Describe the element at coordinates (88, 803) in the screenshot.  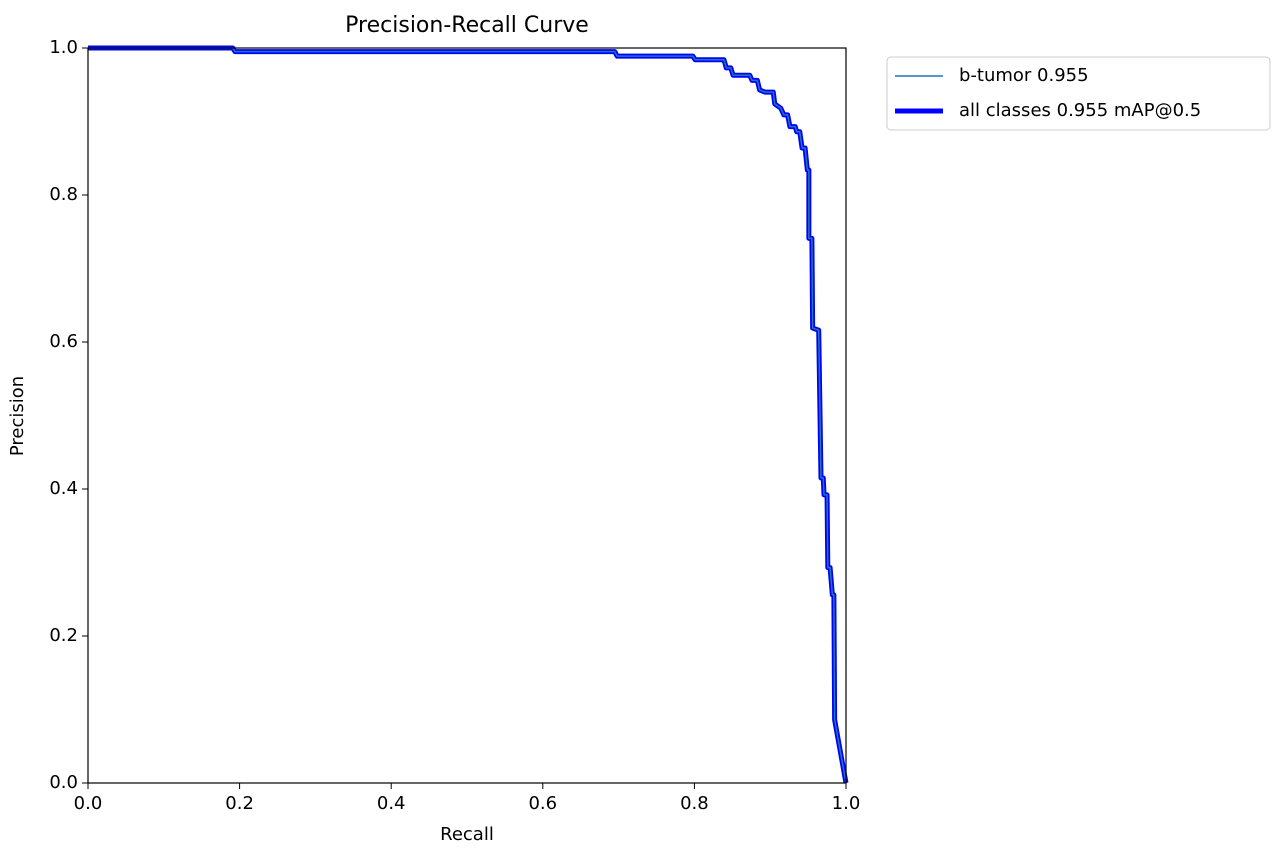
I see `x-tick-label: 0.0` at that location.